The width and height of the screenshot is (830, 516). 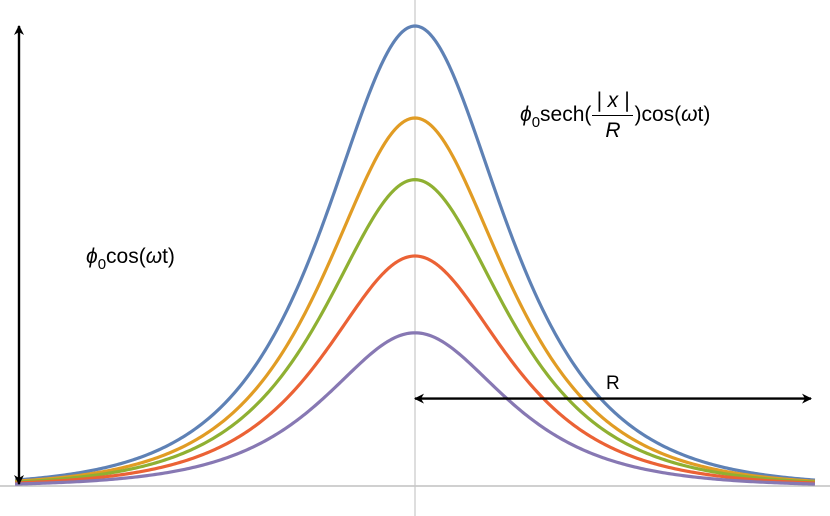 I want to click on amplitude-t: t), so click(x=168, y=256).